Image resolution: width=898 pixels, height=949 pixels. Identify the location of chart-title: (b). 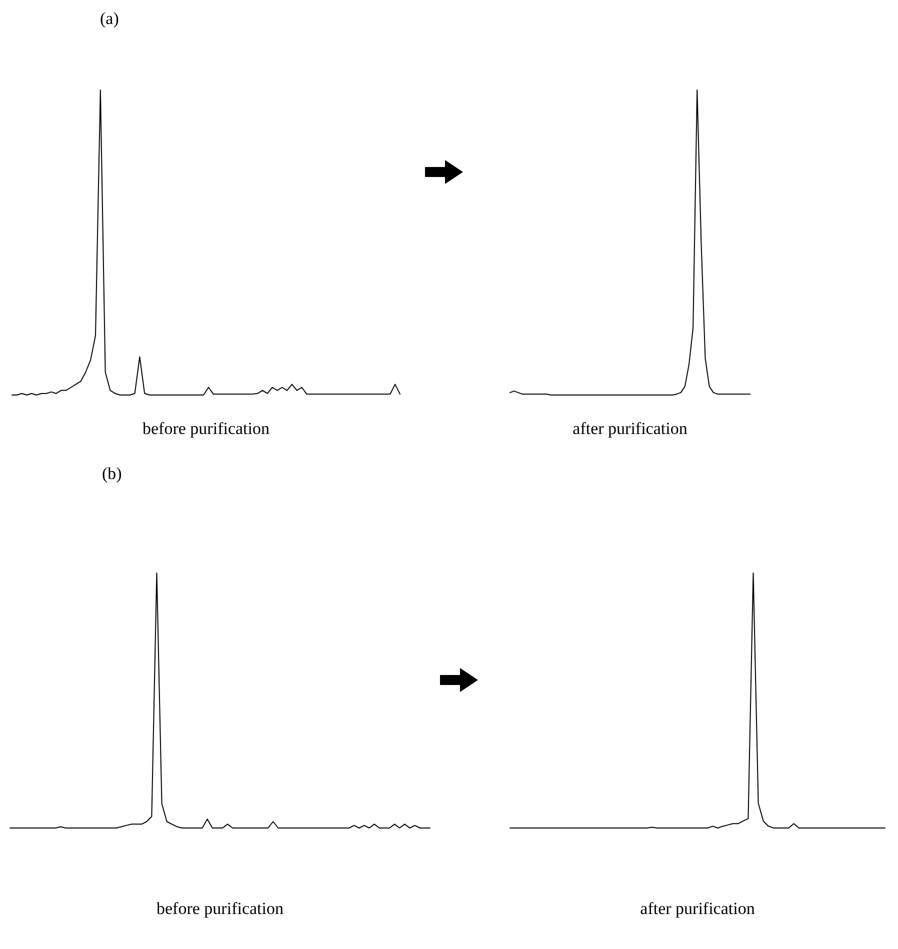
(112, 473).